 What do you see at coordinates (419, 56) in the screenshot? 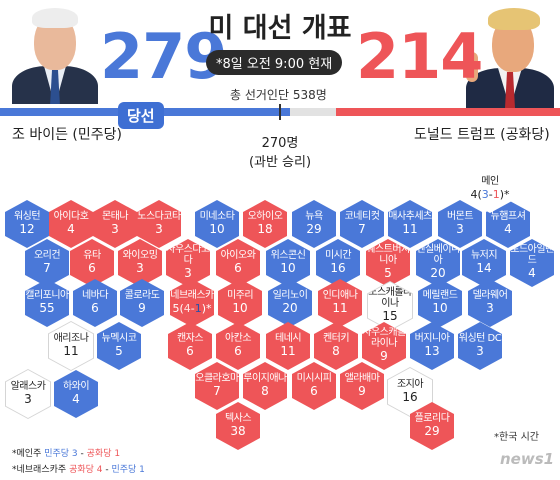
I see `trump-electoral-votes: 214` at bounding box center [419, 56].